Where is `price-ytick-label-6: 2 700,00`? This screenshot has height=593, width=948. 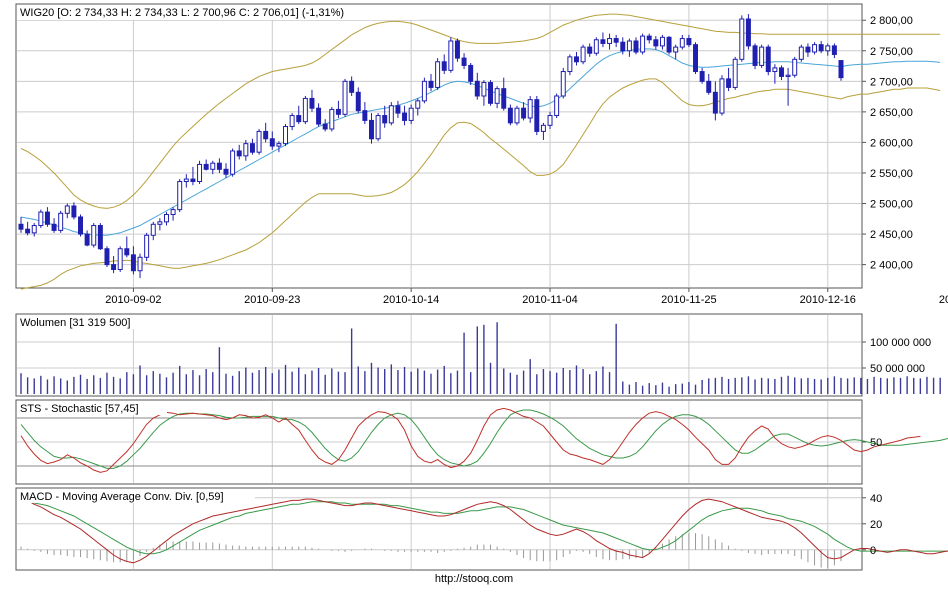 price-ytick-label-6: 2 700,00 is located at coordinates (891, 82).